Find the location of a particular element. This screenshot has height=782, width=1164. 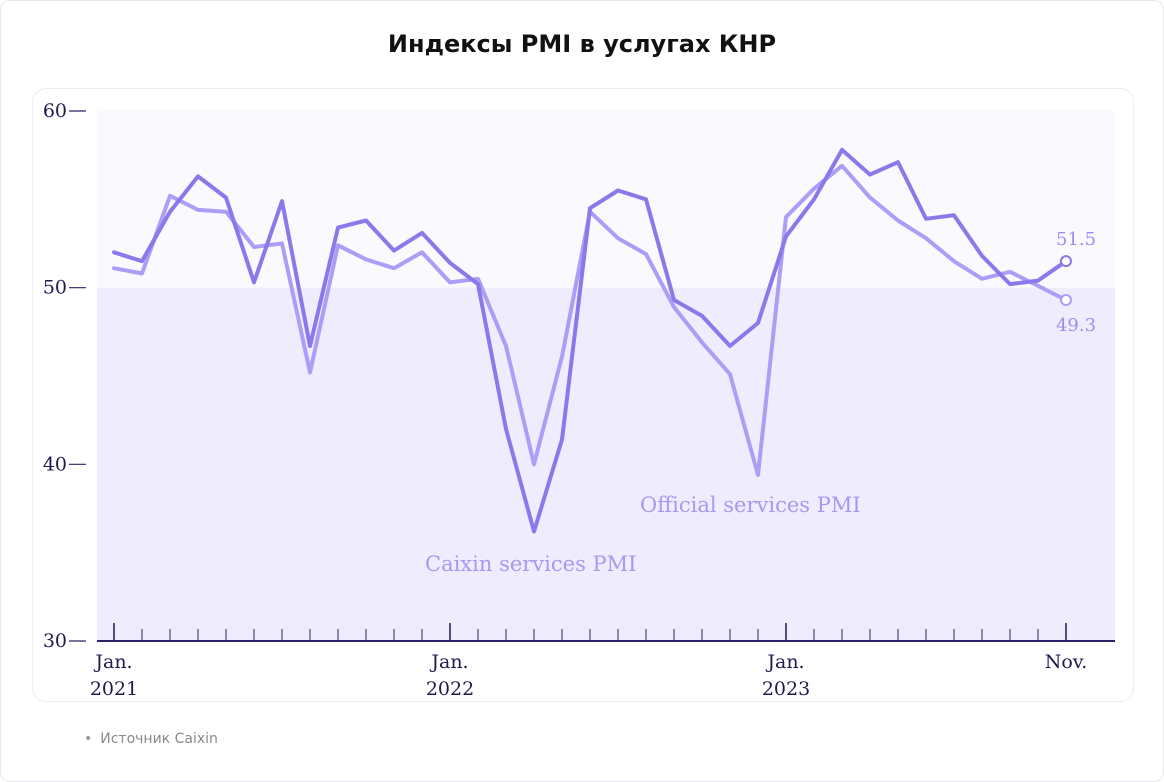

official-end-value-label: 49.3 is located at coordinates (1076, 325).